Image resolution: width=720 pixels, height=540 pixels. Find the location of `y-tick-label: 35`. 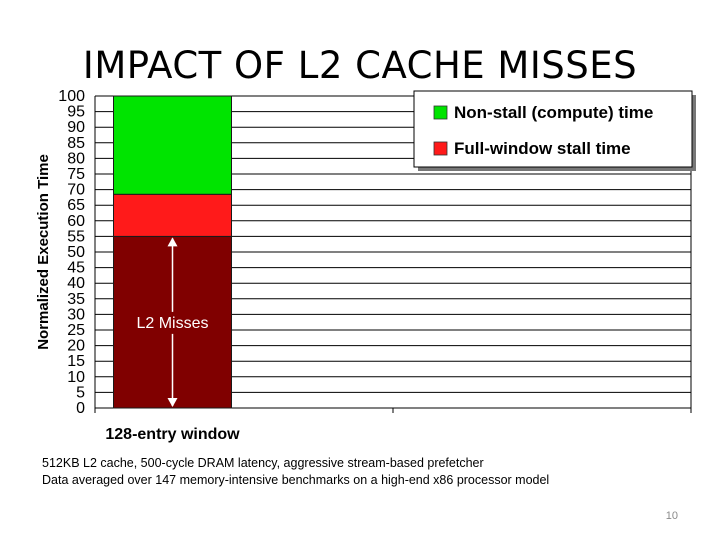

y-tick-label: 35 is located at coordinates (76, 299).